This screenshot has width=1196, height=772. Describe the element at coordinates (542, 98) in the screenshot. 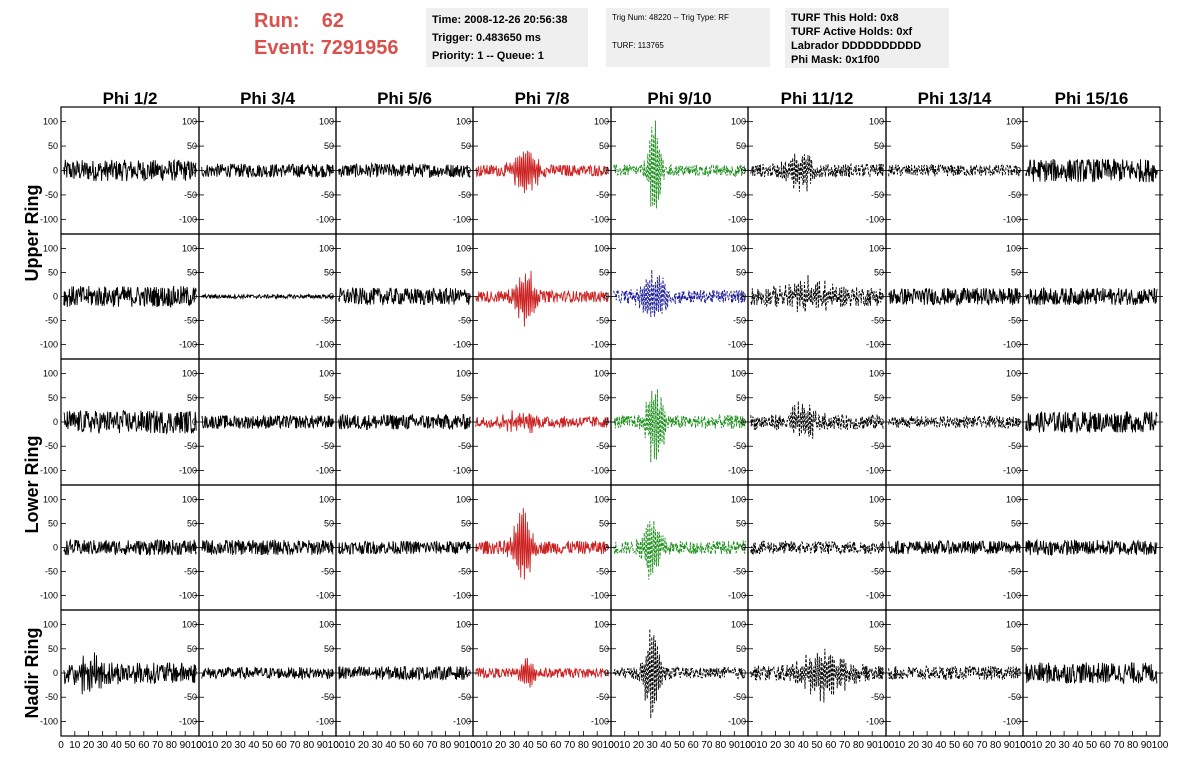

I see `column-header: Phi 7/8` at that location.